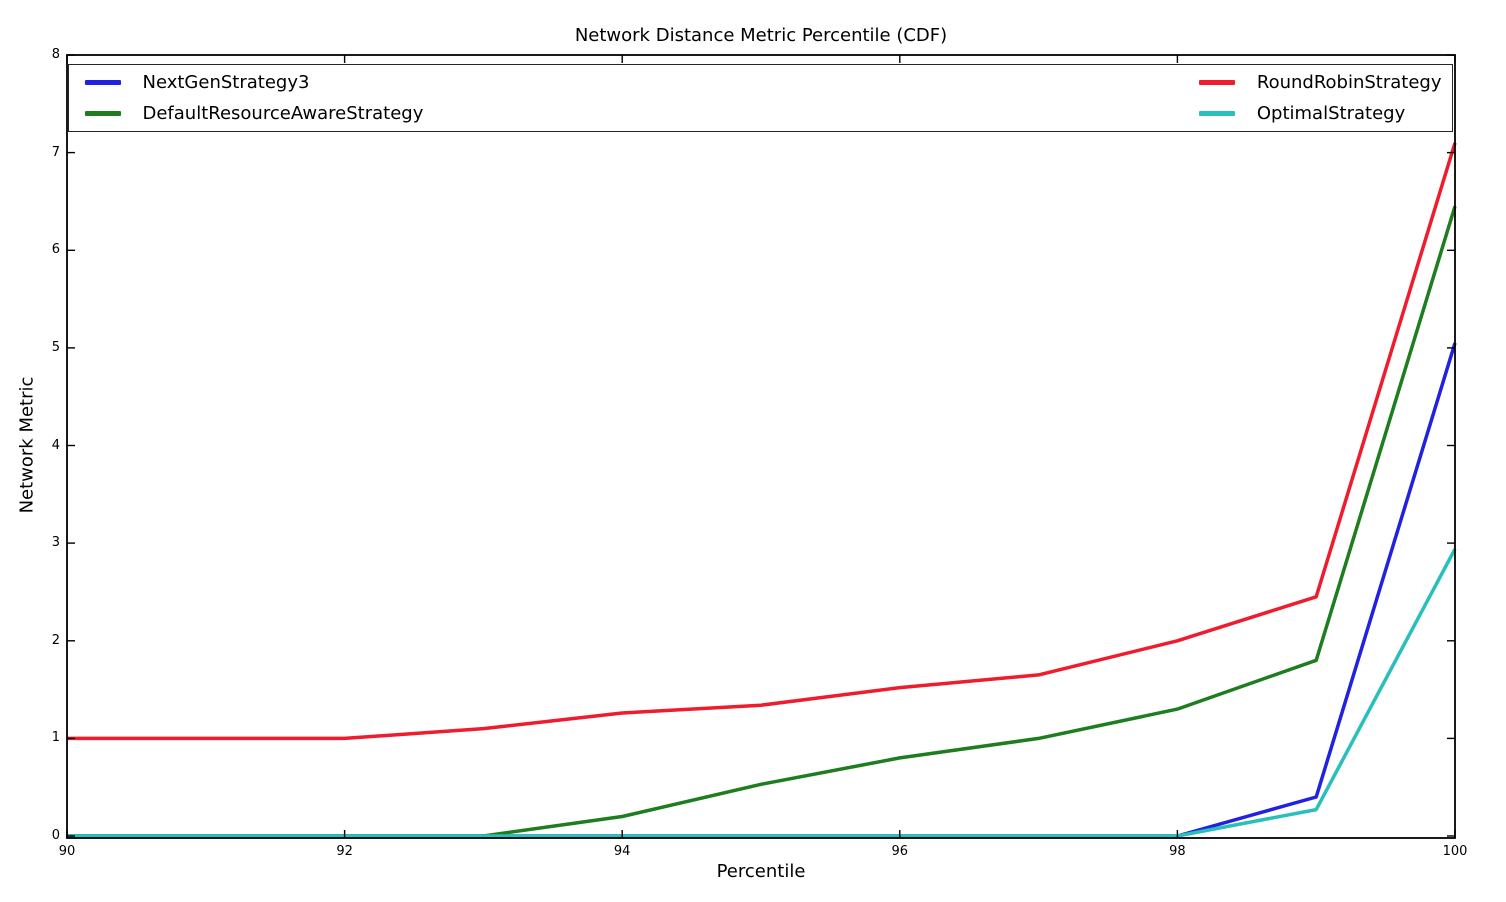 Image resolution: width=1506 pixels, height=902 pixels. Describe the element at coordinates (55, 738) in the screenshot. I see `y-tick-label: 1` at that location.